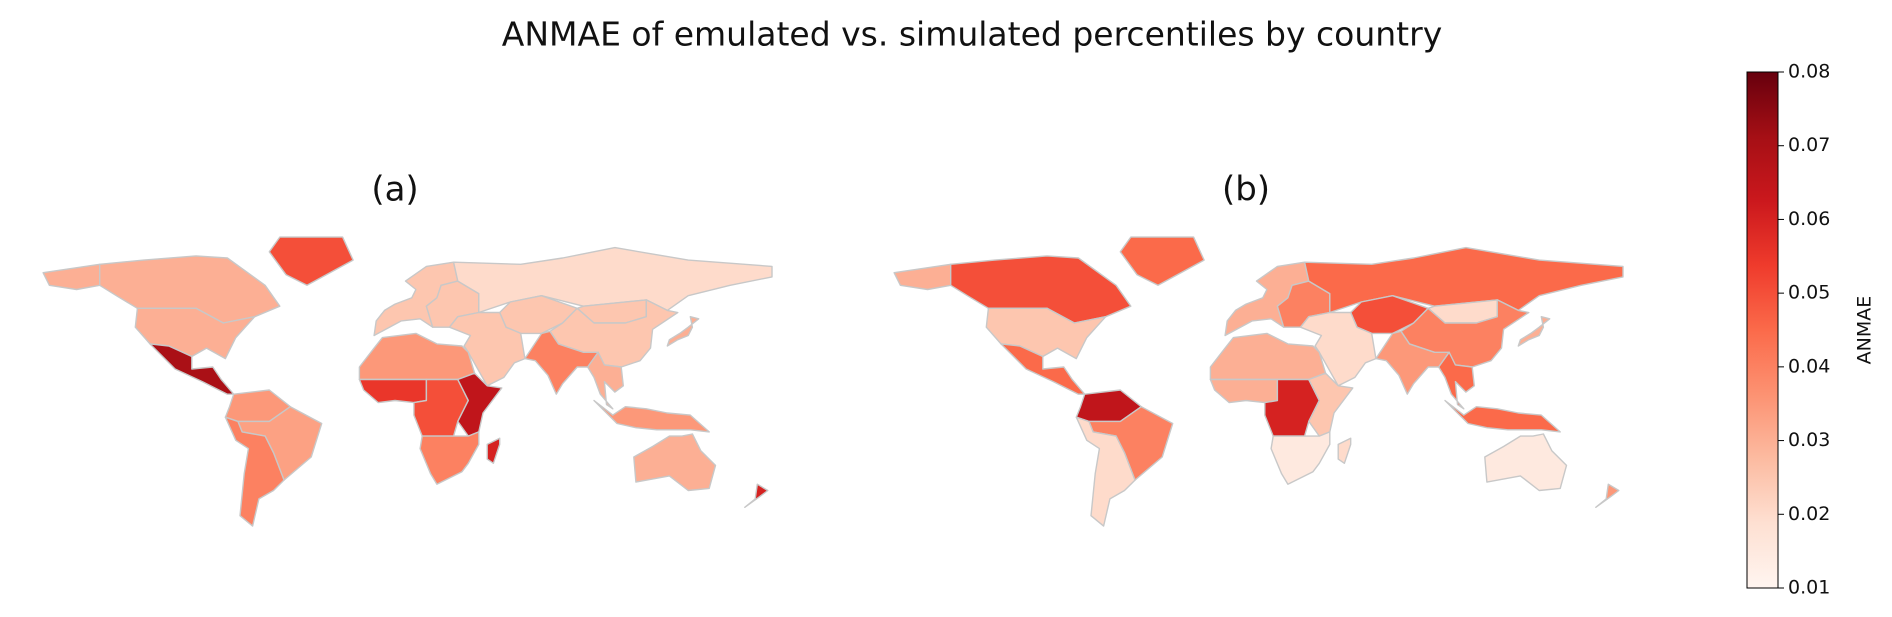 Image resolution: width=1892 pixels, height=617 pixels. Describe the element at coordinates (1809, 366) in the screenshot. I see `colorbar-tick-label: 0.04` at that location.